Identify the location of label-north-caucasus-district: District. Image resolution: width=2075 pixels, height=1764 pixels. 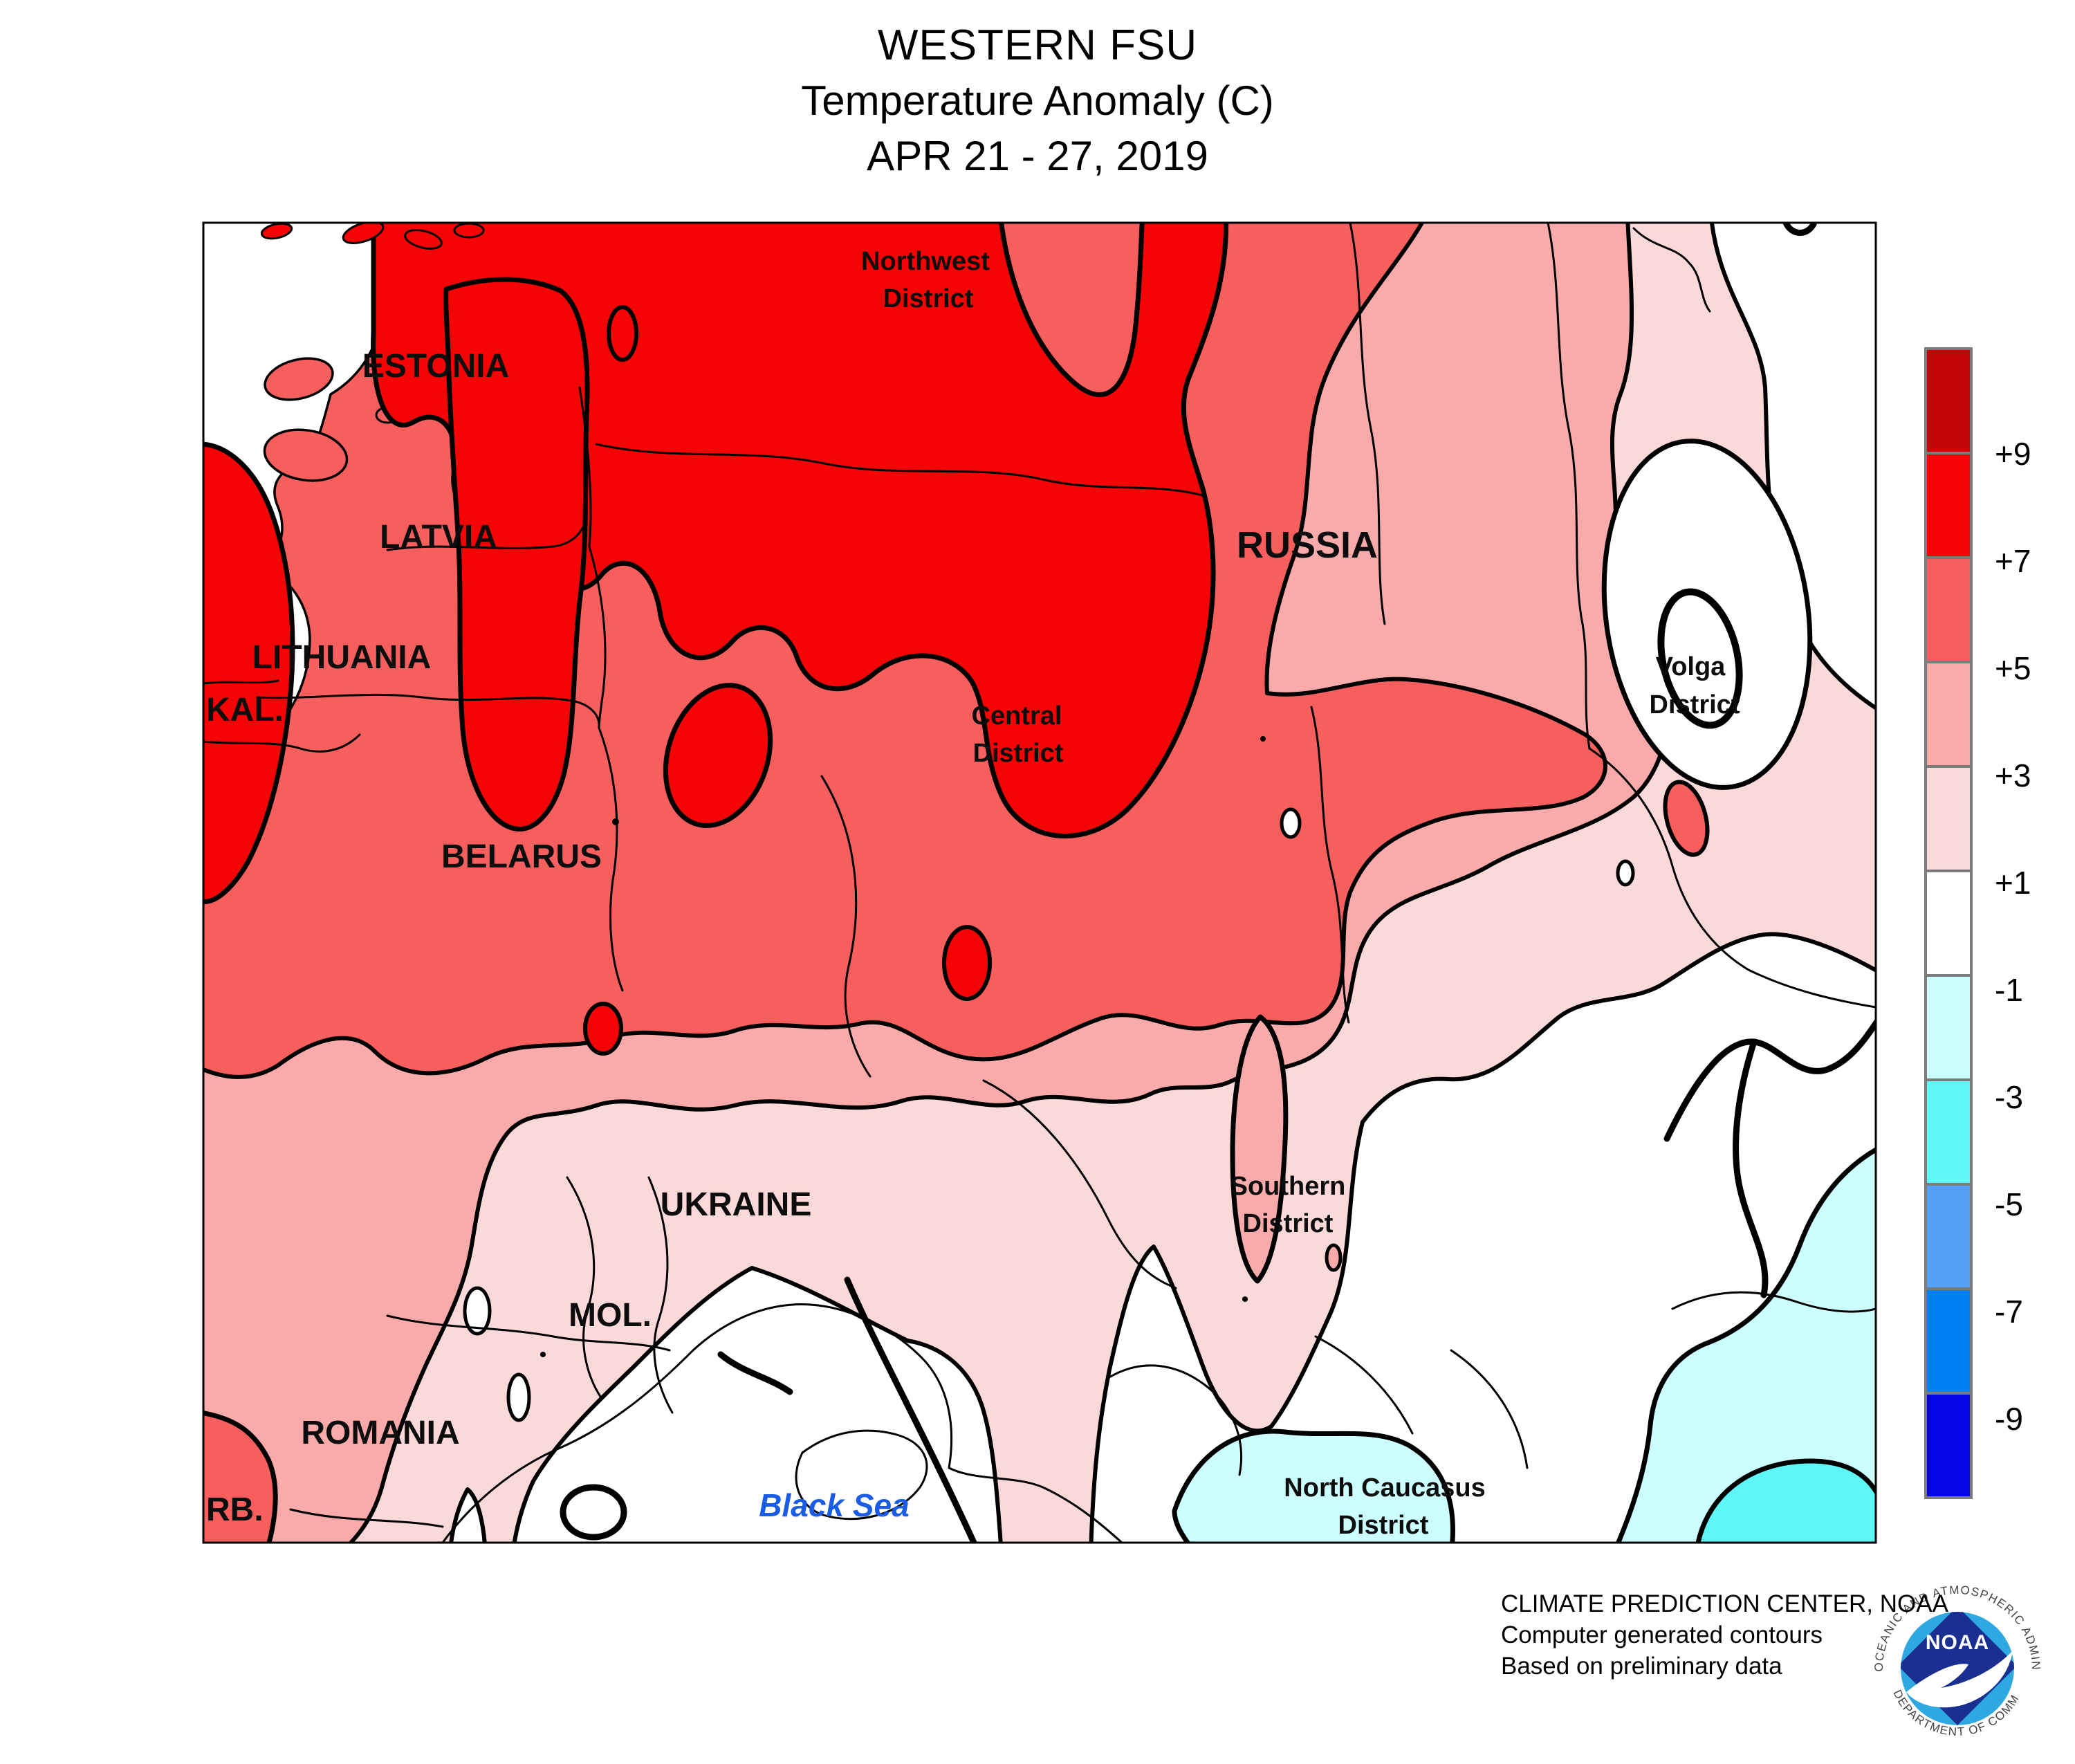
(1383, 1525).